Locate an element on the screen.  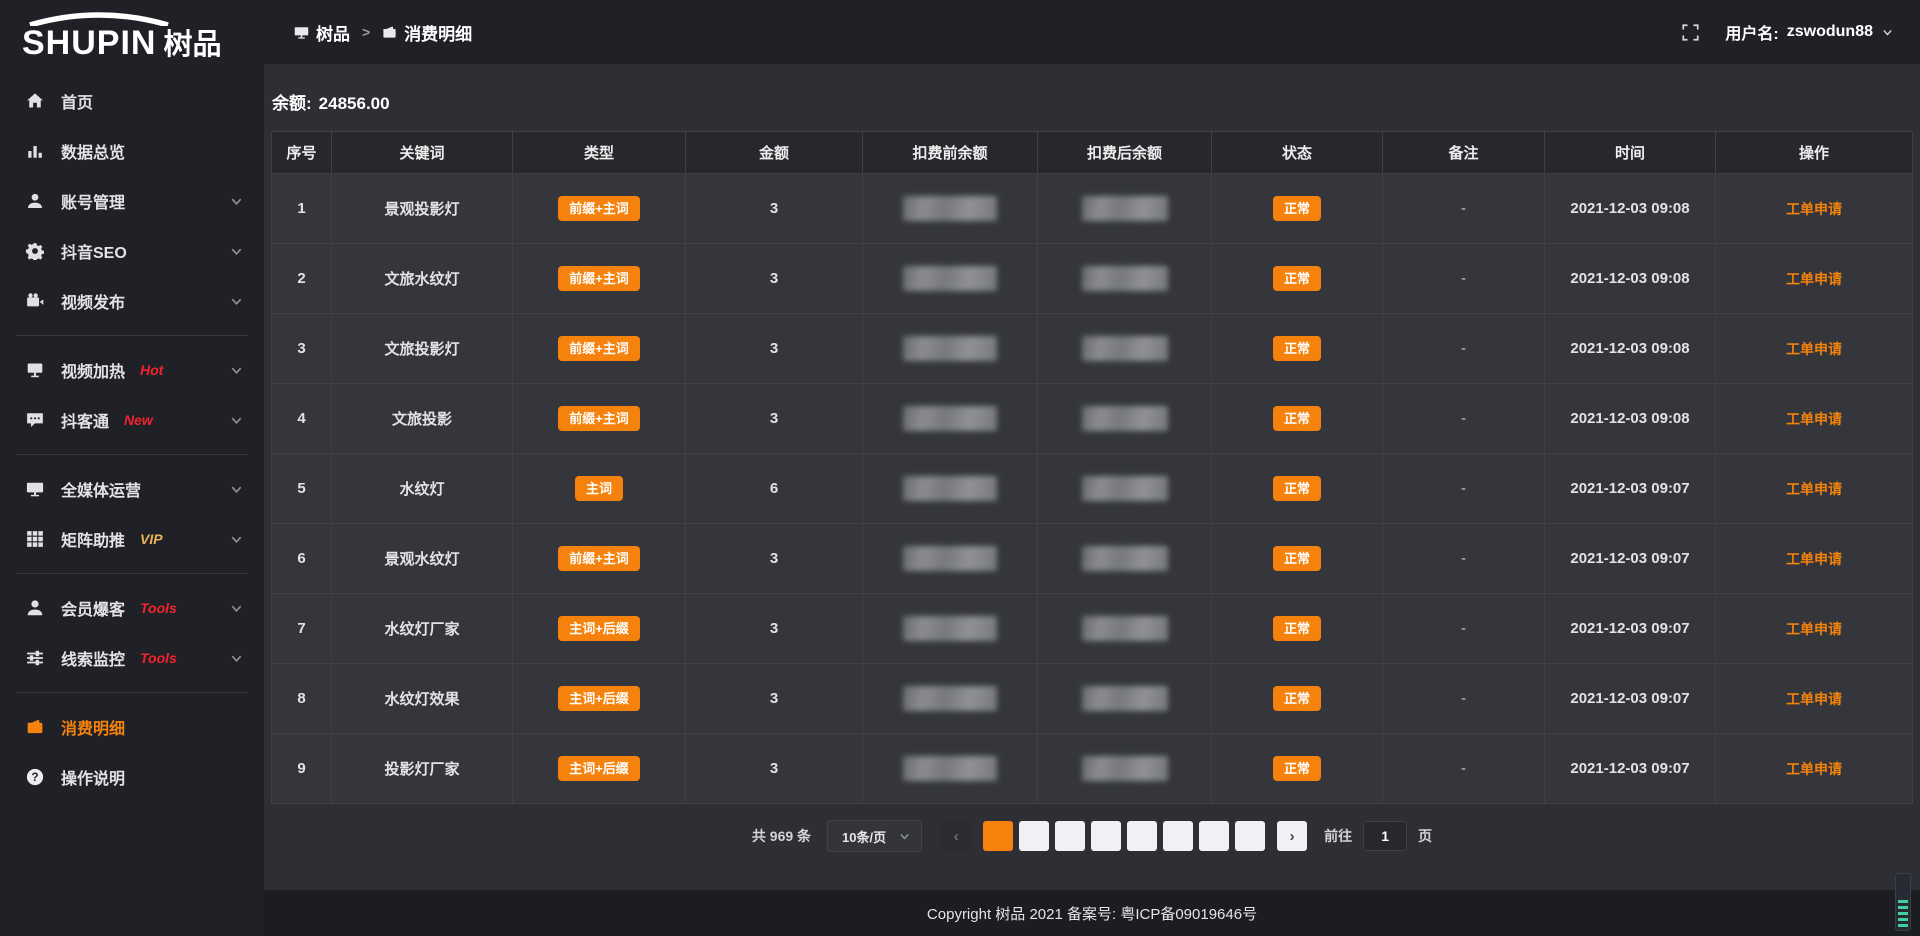
goto-label: 前往 is located at coordinates (1338, 836).